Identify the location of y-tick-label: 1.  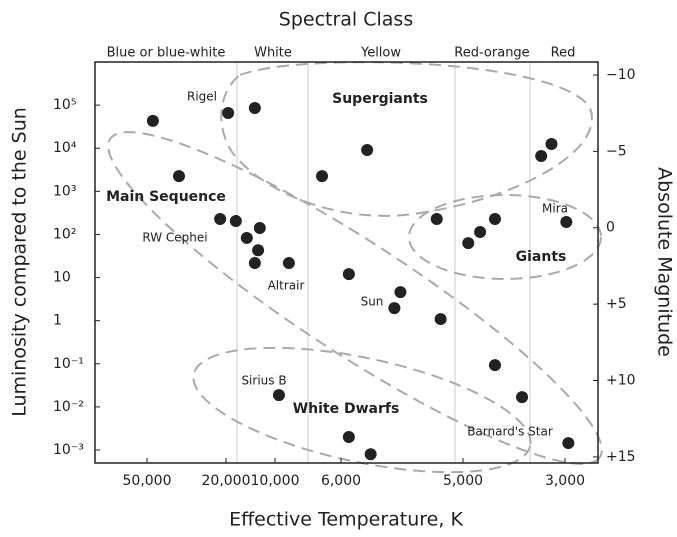
(57, 321).